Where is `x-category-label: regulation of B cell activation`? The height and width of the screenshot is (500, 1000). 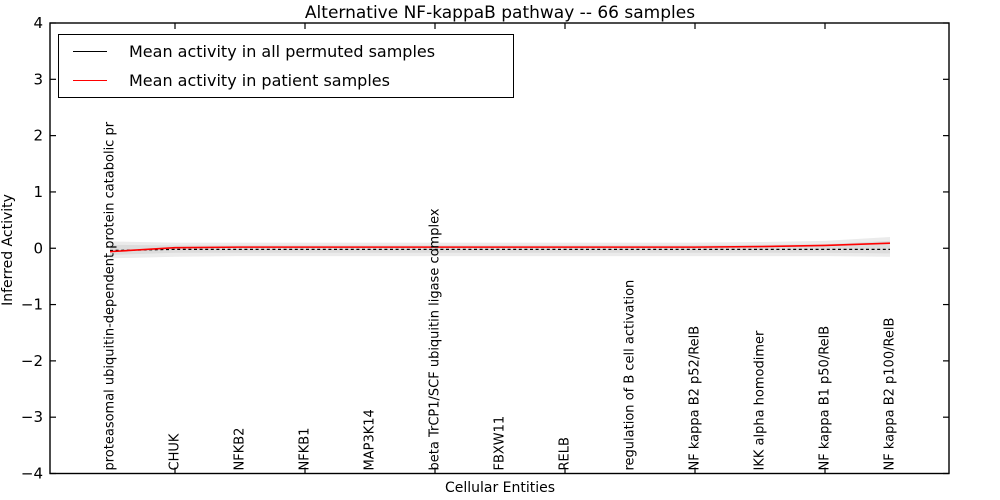 x-category-label: regulation of B cell activation is located at coordinates (630, 375).